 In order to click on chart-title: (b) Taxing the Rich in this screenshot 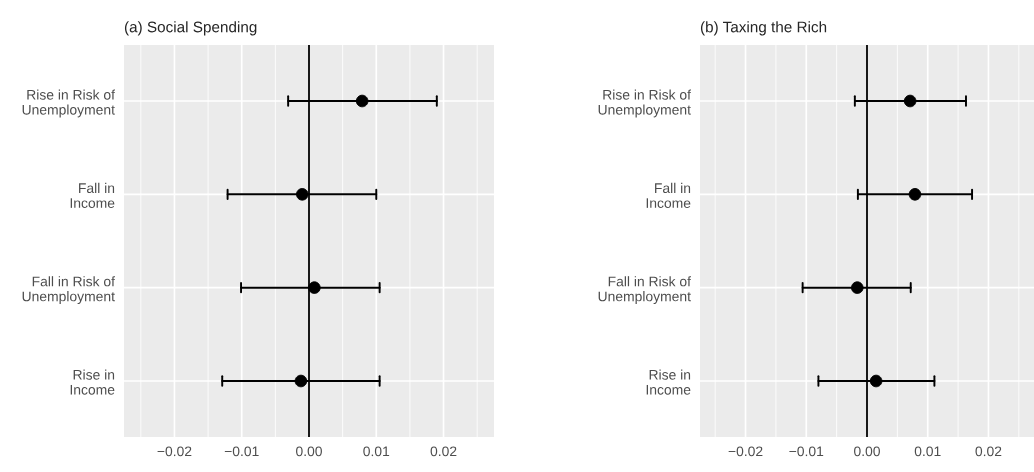, I will do `click(763, 28)`.